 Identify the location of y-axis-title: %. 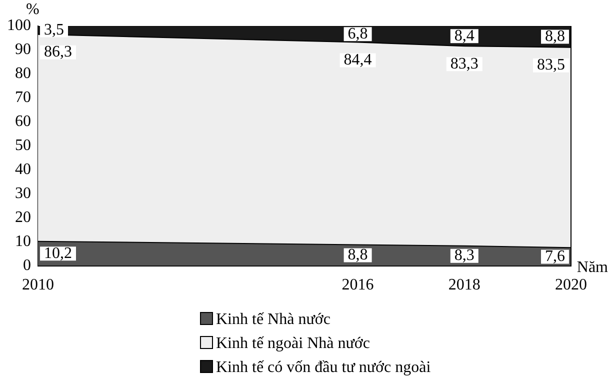
(33, 9).